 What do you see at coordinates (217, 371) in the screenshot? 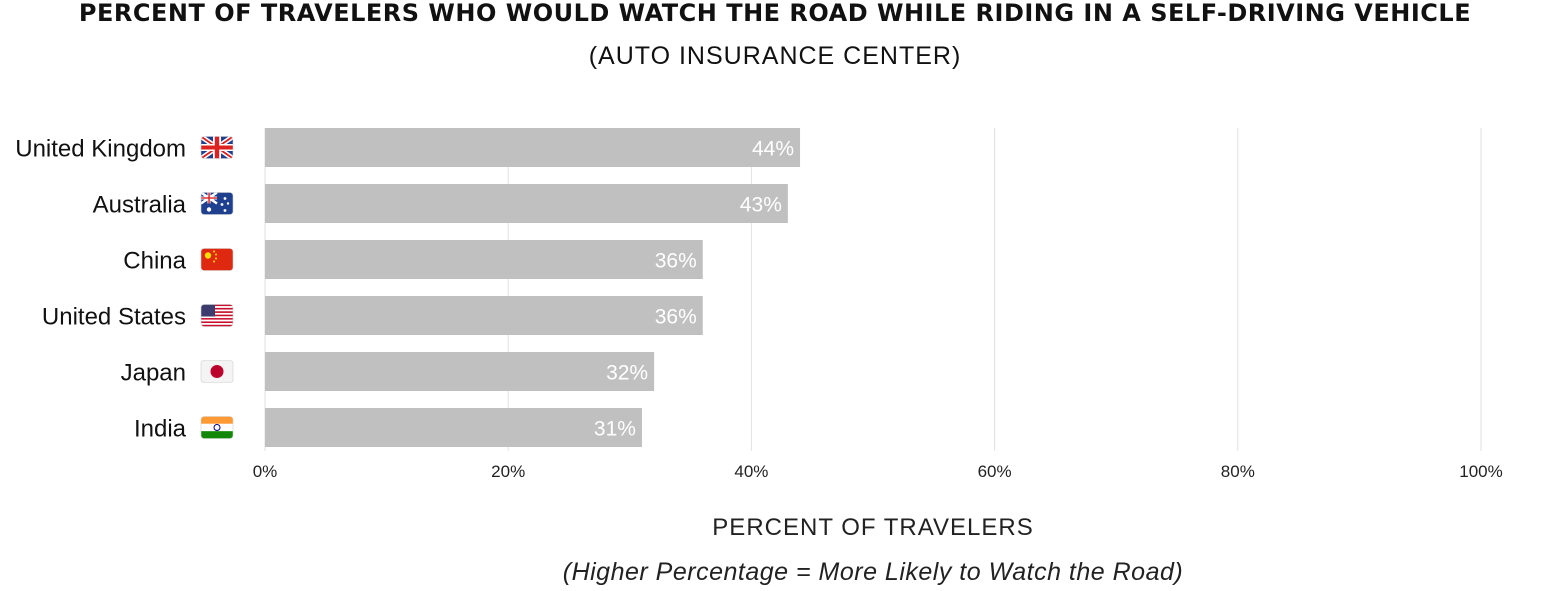
I see `flag-jp-icon` at bounding box center [217, 371].